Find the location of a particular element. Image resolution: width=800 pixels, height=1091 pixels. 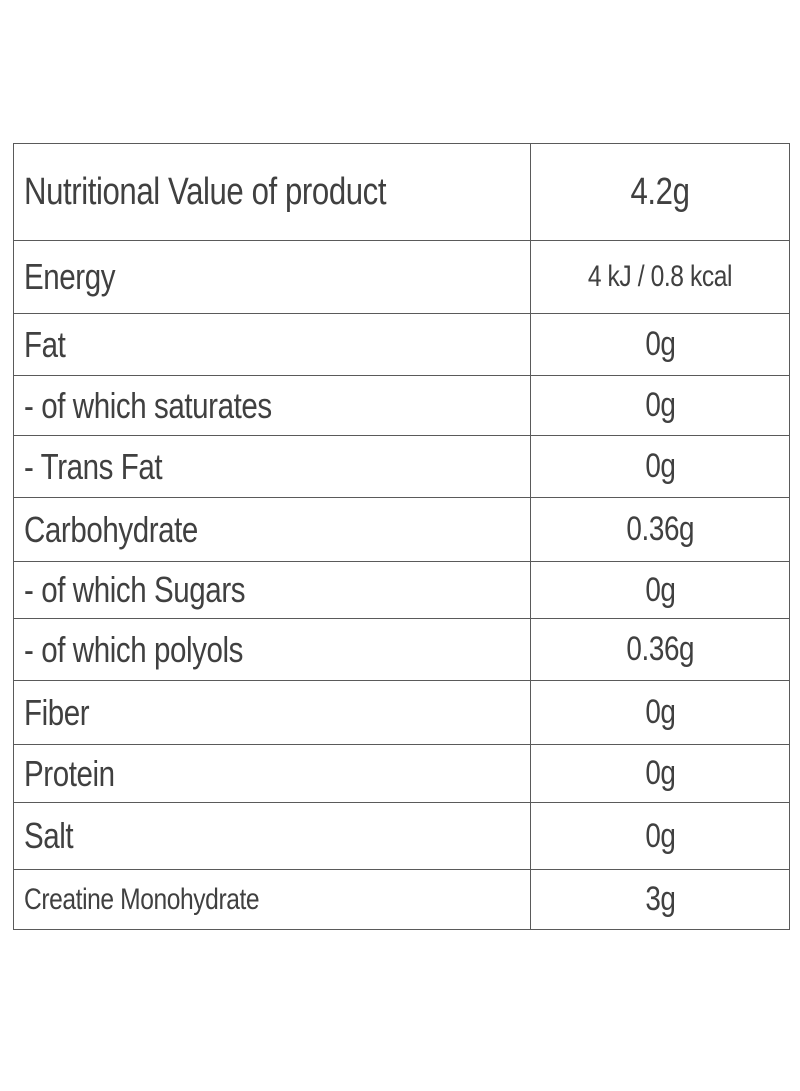

table-row-saturates: - of which saturates 0g is located at coordinates (401, 406).